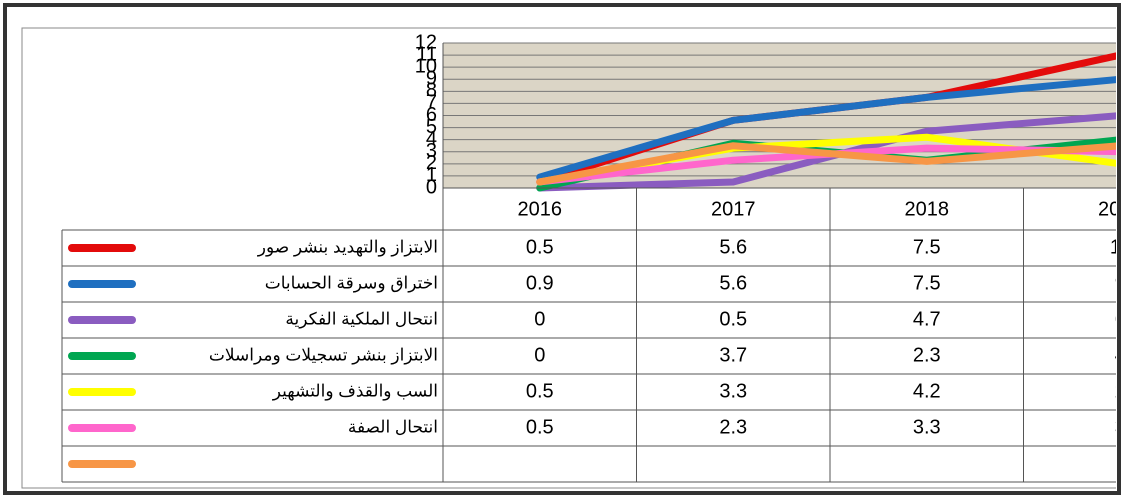  I want to click on table-value: 3, so click(1119, 427).